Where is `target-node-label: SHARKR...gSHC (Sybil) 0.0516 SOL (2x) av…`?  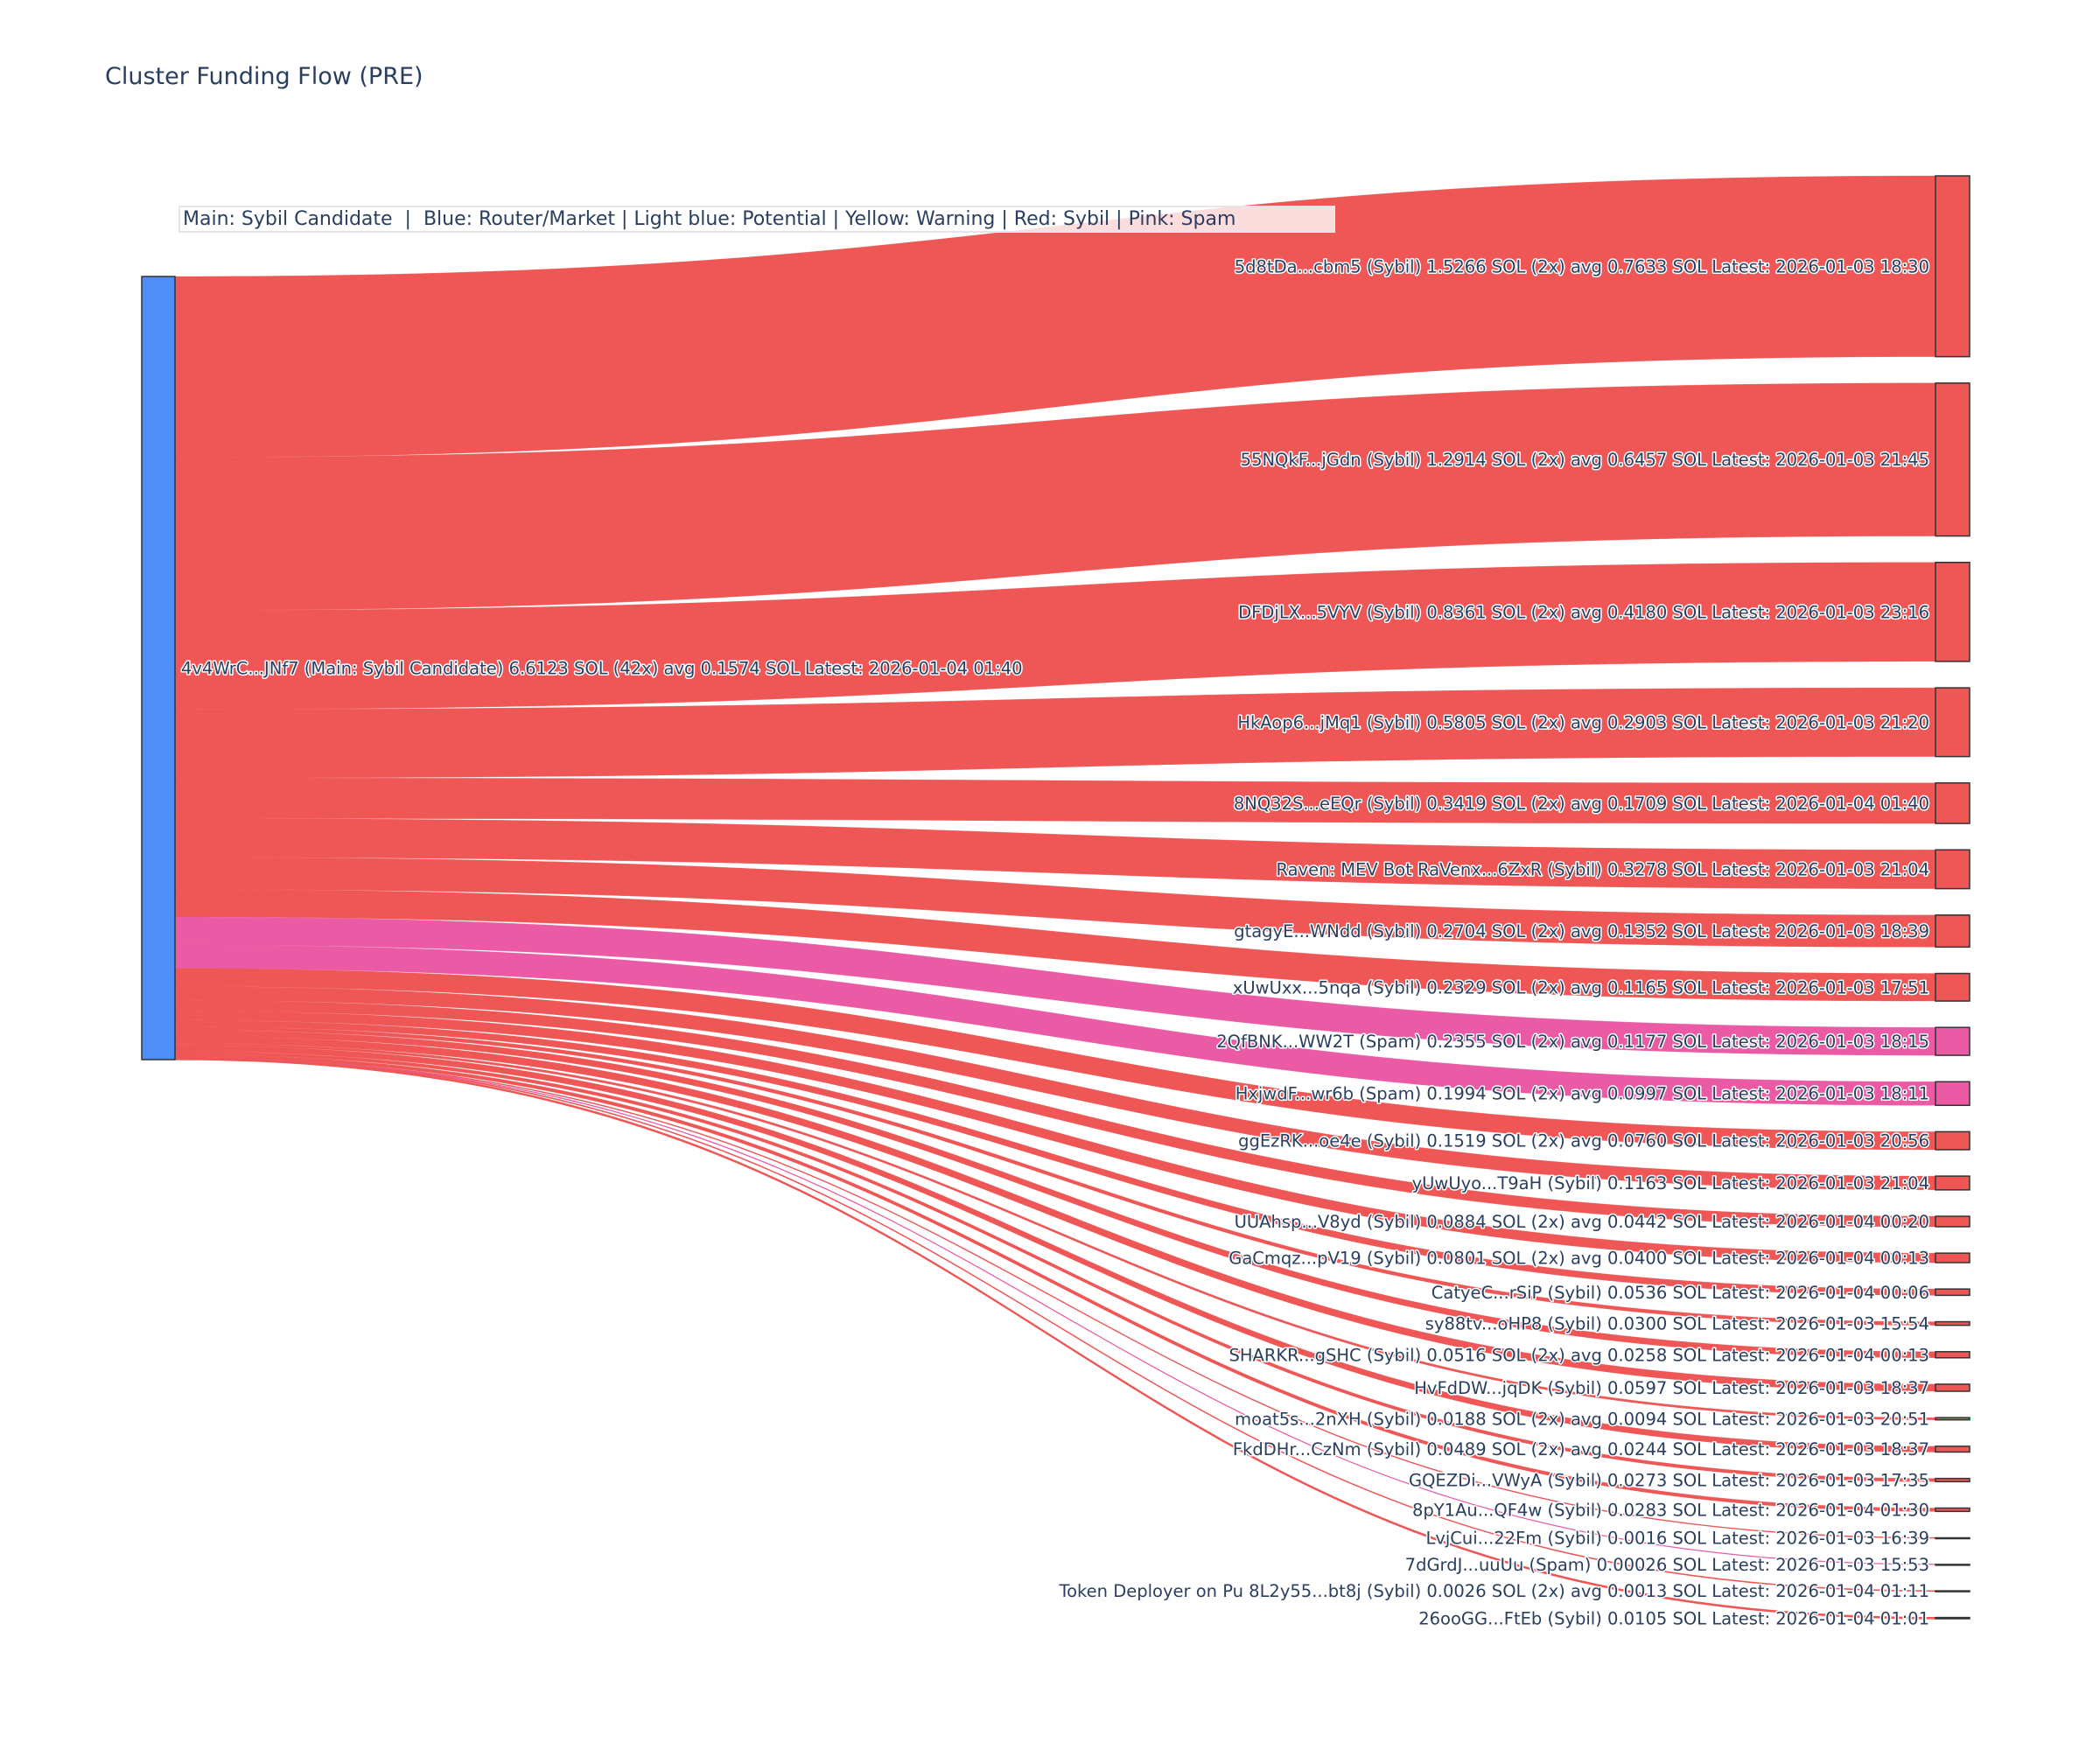 target-node-label: SHARKR...gSHC (Sybil) 0.0516 SOL (2x) av… is located at coordinates (1578, 1355).